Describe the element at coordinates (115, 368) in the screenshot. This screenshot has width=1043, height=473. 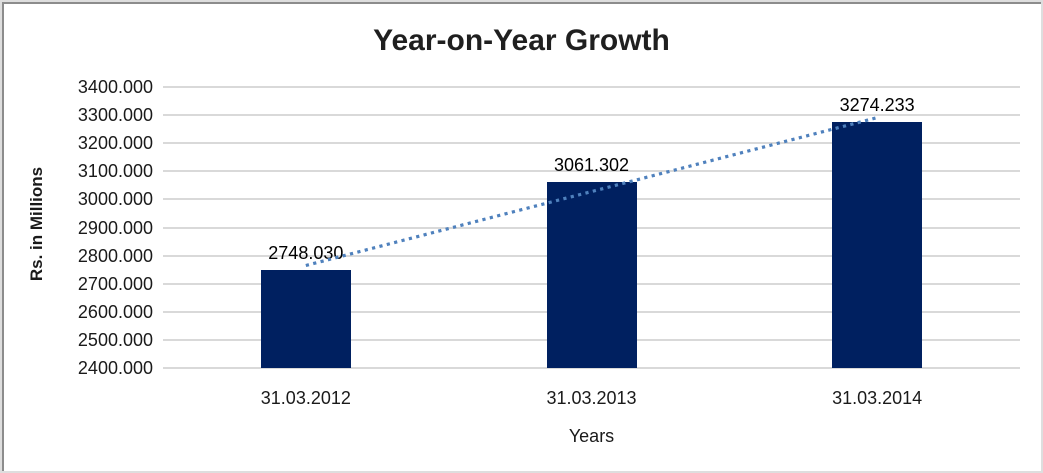
I see `y-tick-label: 2400.000` at that location.